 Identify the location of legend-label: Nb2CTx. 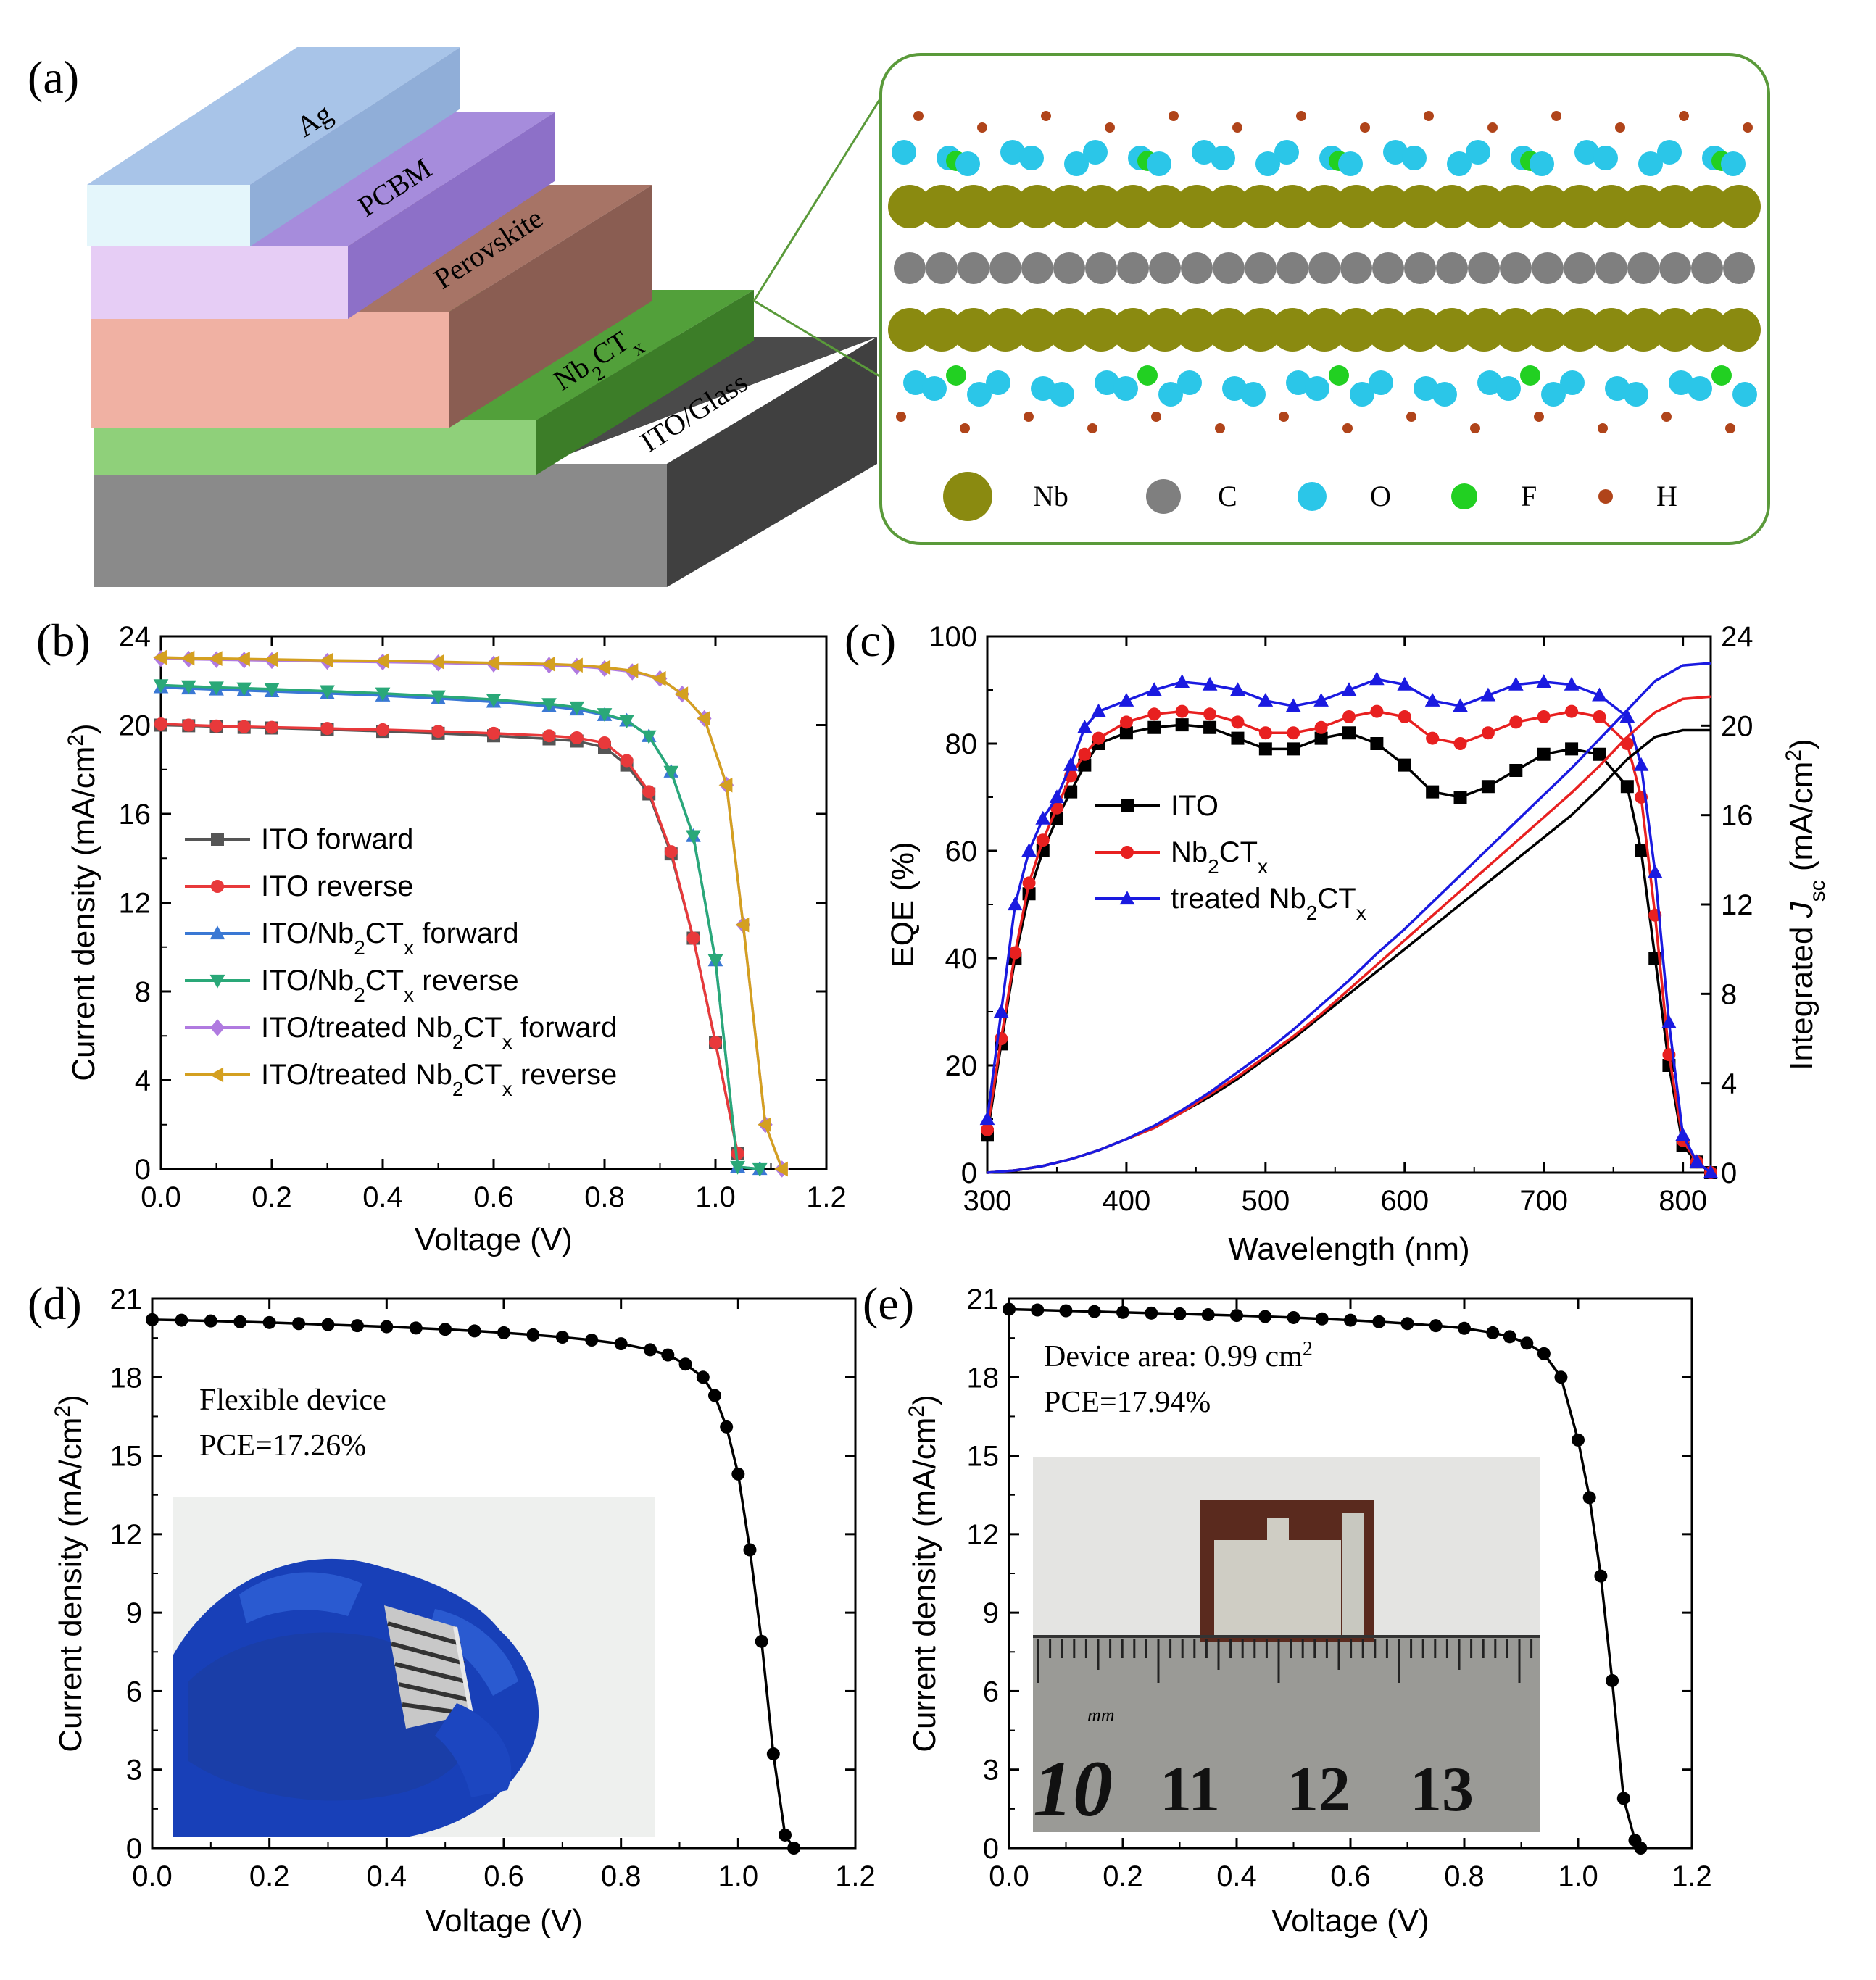
(1219, 857).